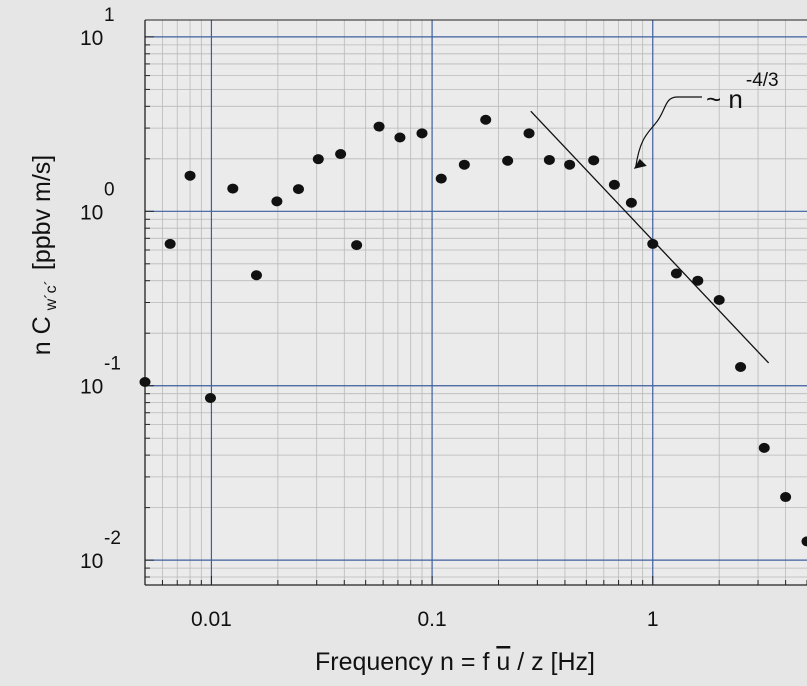  Describe the element at coordinates (109, 189) in the screenshot. I see `y-tick-exponent: 0` at that location.